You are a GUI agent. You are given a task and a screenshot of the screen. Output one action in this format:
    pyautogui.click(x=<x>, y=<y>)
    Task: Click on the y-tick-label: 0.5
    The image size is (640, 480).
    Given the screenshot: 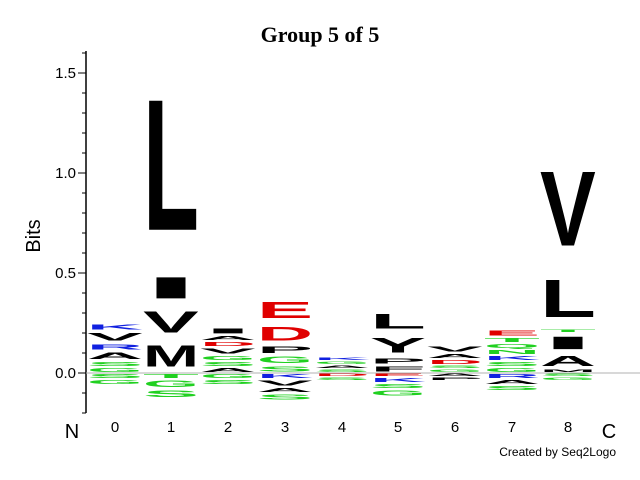 What is the action you would take?
    pyautogui.click(x=65, y=273)
    